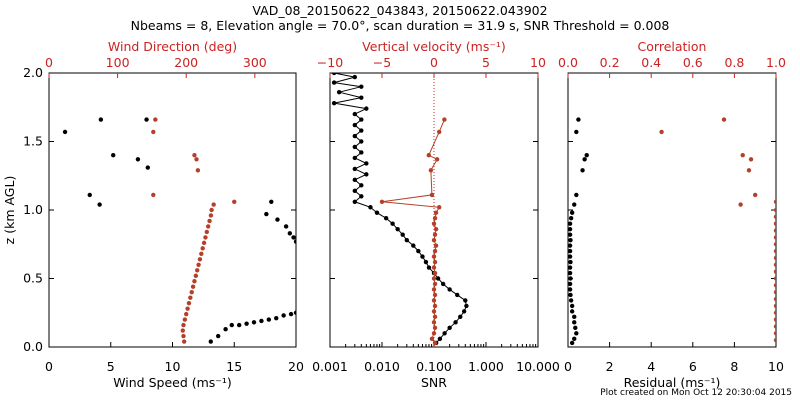 Image resolution: width=800 pixels, height=400 pixels. Describe the element at coordinates (33, 278) in the screenshot. I see `y-tick-label: 0.5` at that location.